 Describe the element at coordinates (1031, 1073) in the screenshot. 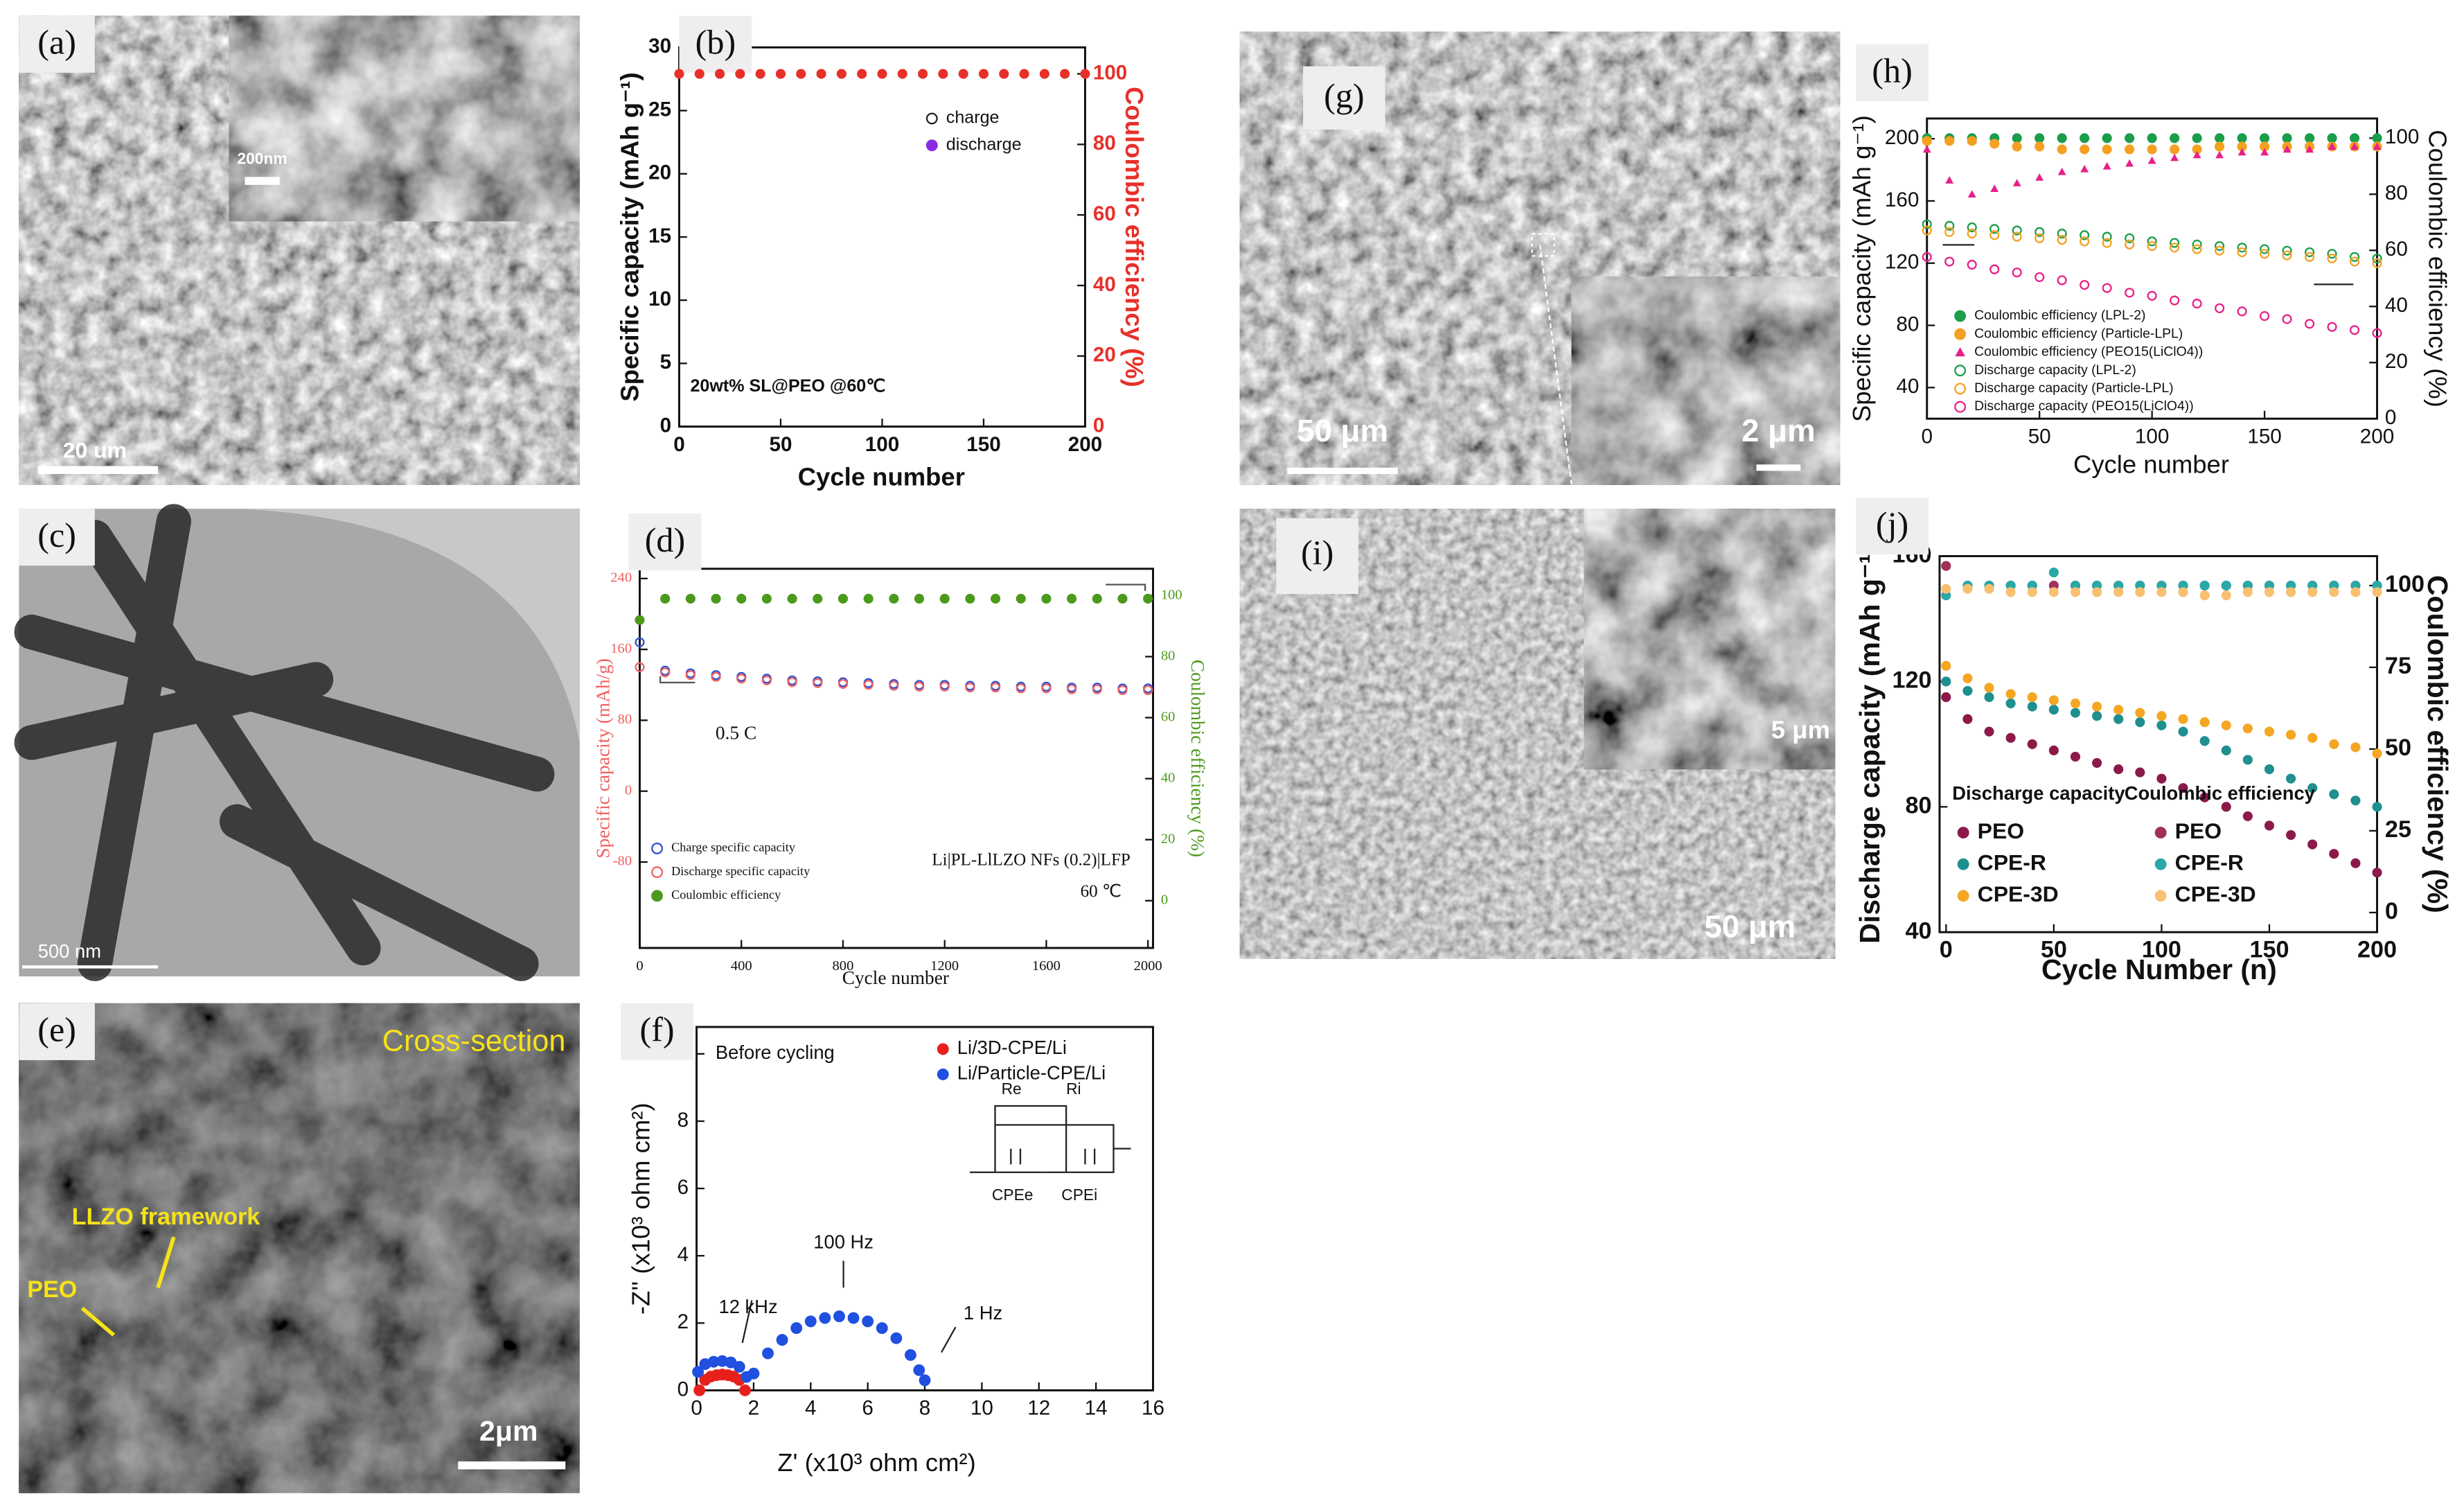

I see `legend-label: Li/Particle-CPE/Li` at that location.